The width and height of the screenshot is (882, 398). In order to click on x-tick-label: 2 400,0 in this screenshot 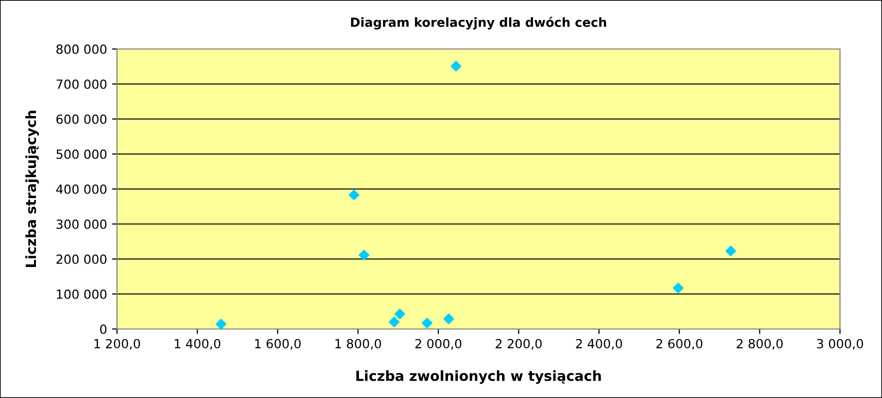, I will do `click(599, 344)`.